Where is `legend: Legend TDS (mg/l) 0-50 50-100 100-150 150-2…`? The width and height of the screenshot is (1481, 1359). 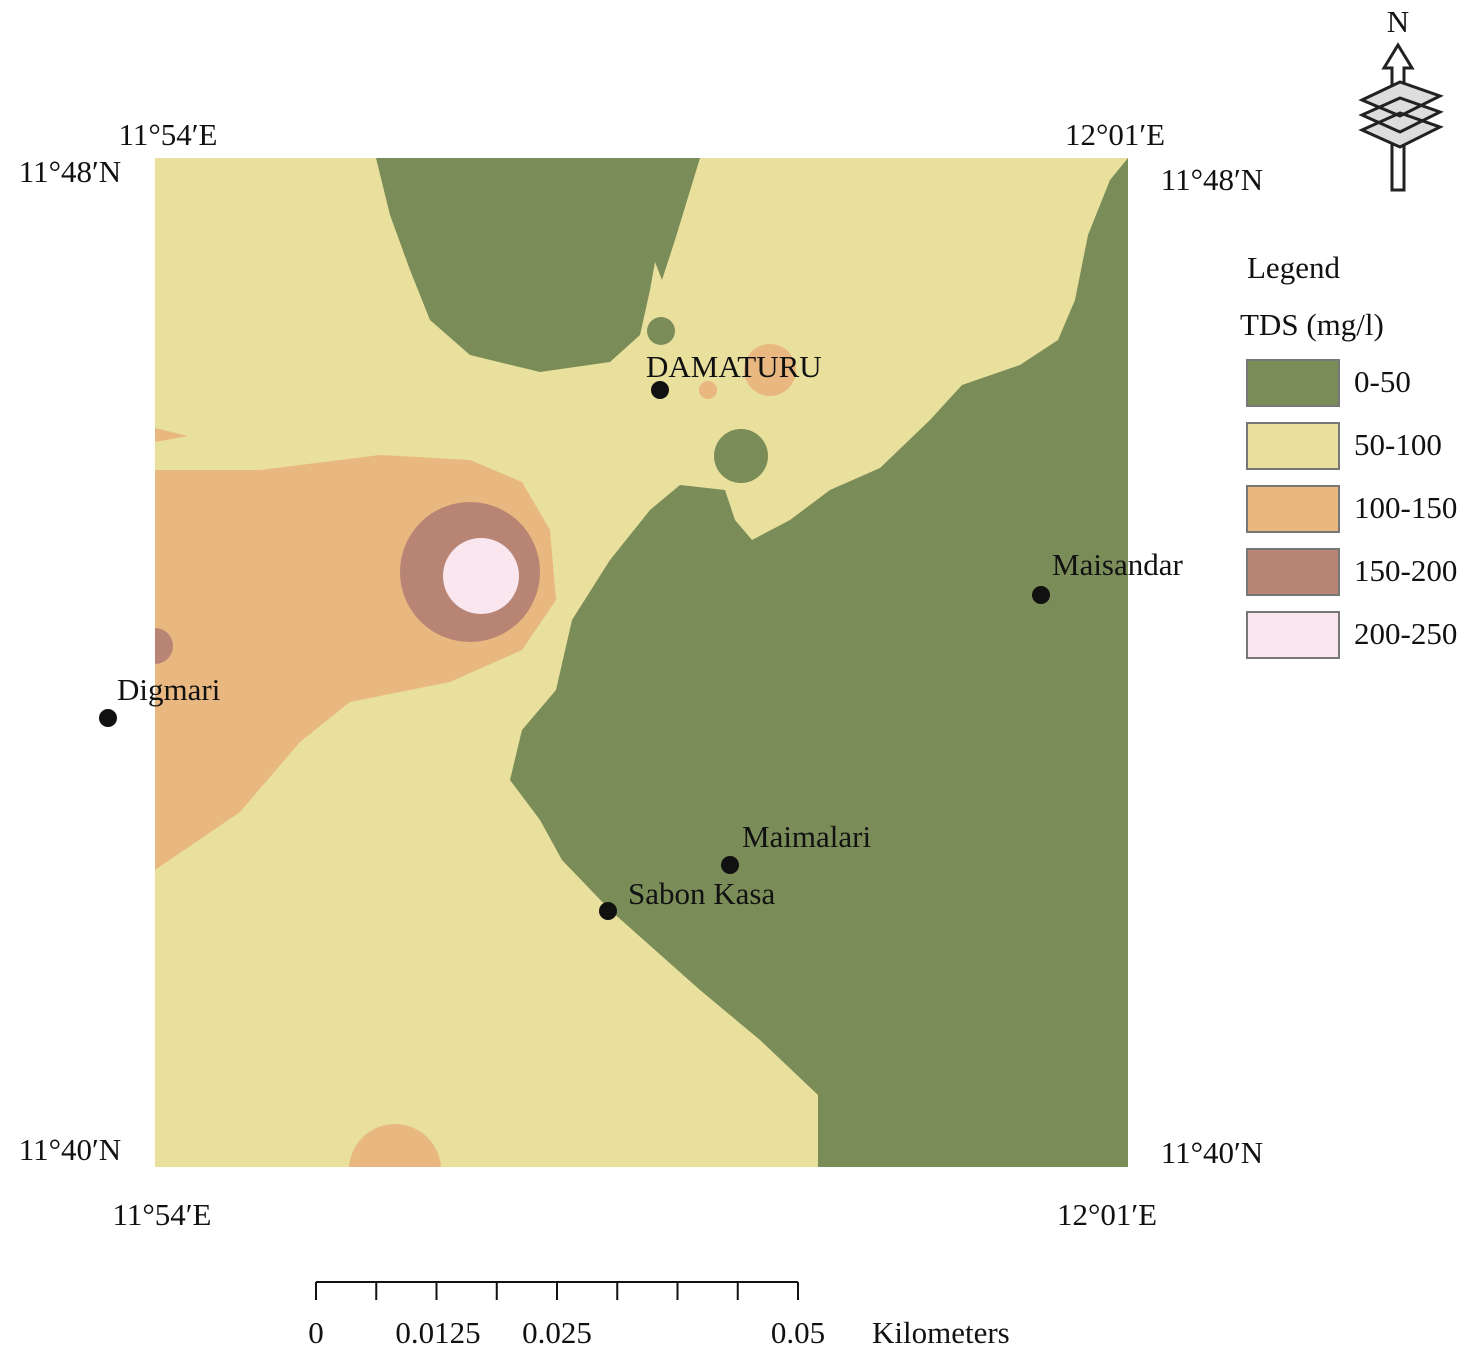 legend: Legend TDS (mg/l) 0-50 50-100 100-150 150-2… is located at coordinates (1348, 454).